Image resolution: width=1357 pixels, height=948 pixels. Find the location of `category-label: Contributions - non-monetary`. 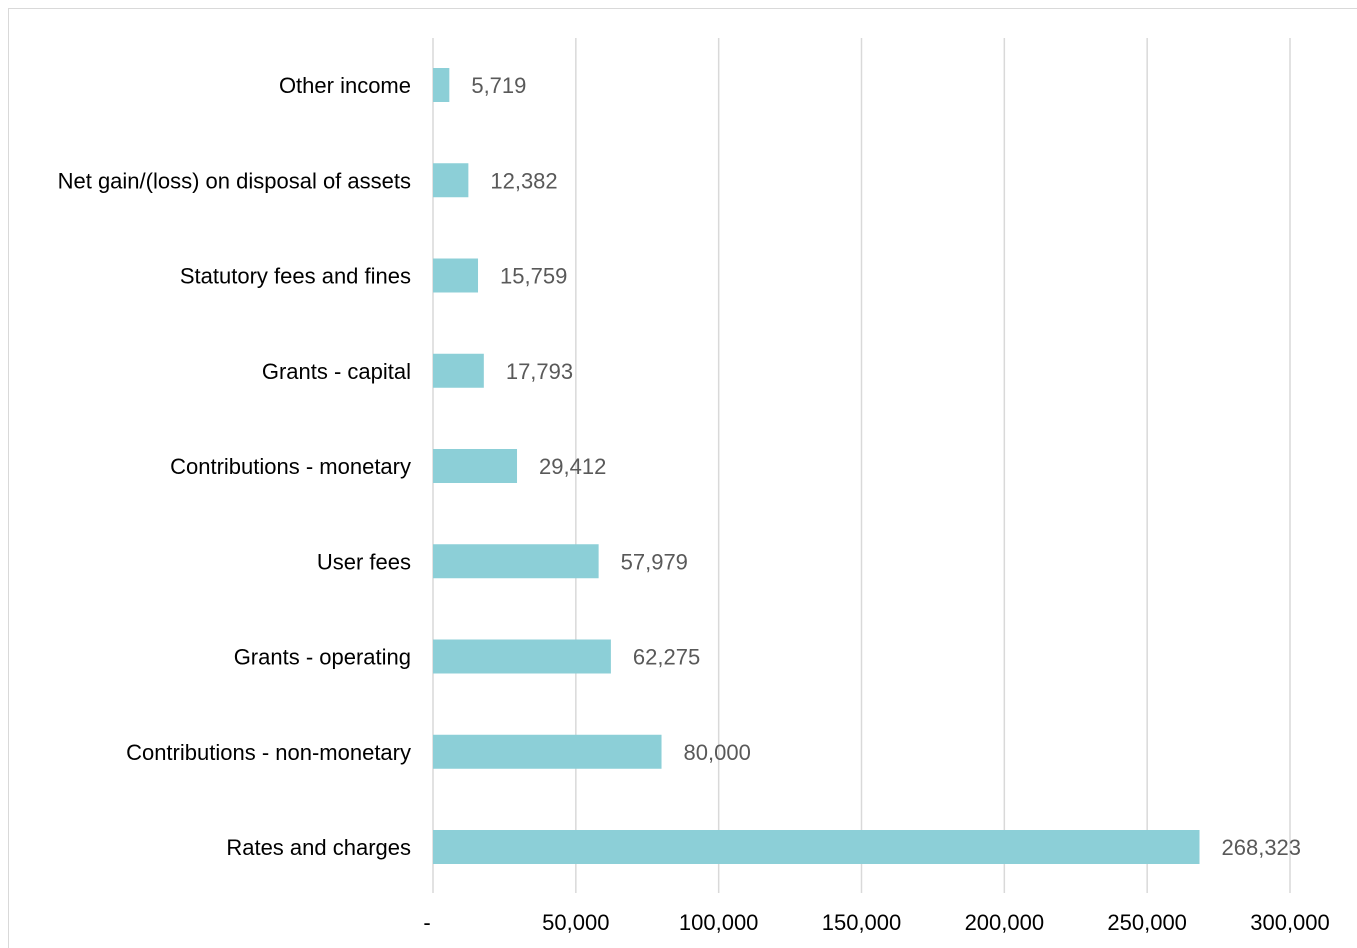

category-label: Contributions - non-monetary is located at coordinates (268, 752).